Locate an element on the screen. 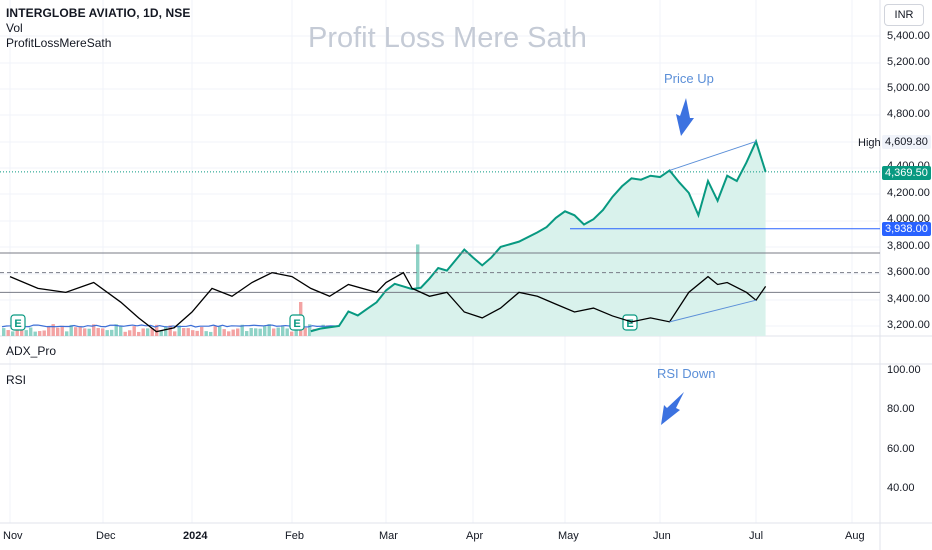 The width and height of the screenshot is (932, 550). price-tick: 5,000.00 is located at coordinates (908, 88).